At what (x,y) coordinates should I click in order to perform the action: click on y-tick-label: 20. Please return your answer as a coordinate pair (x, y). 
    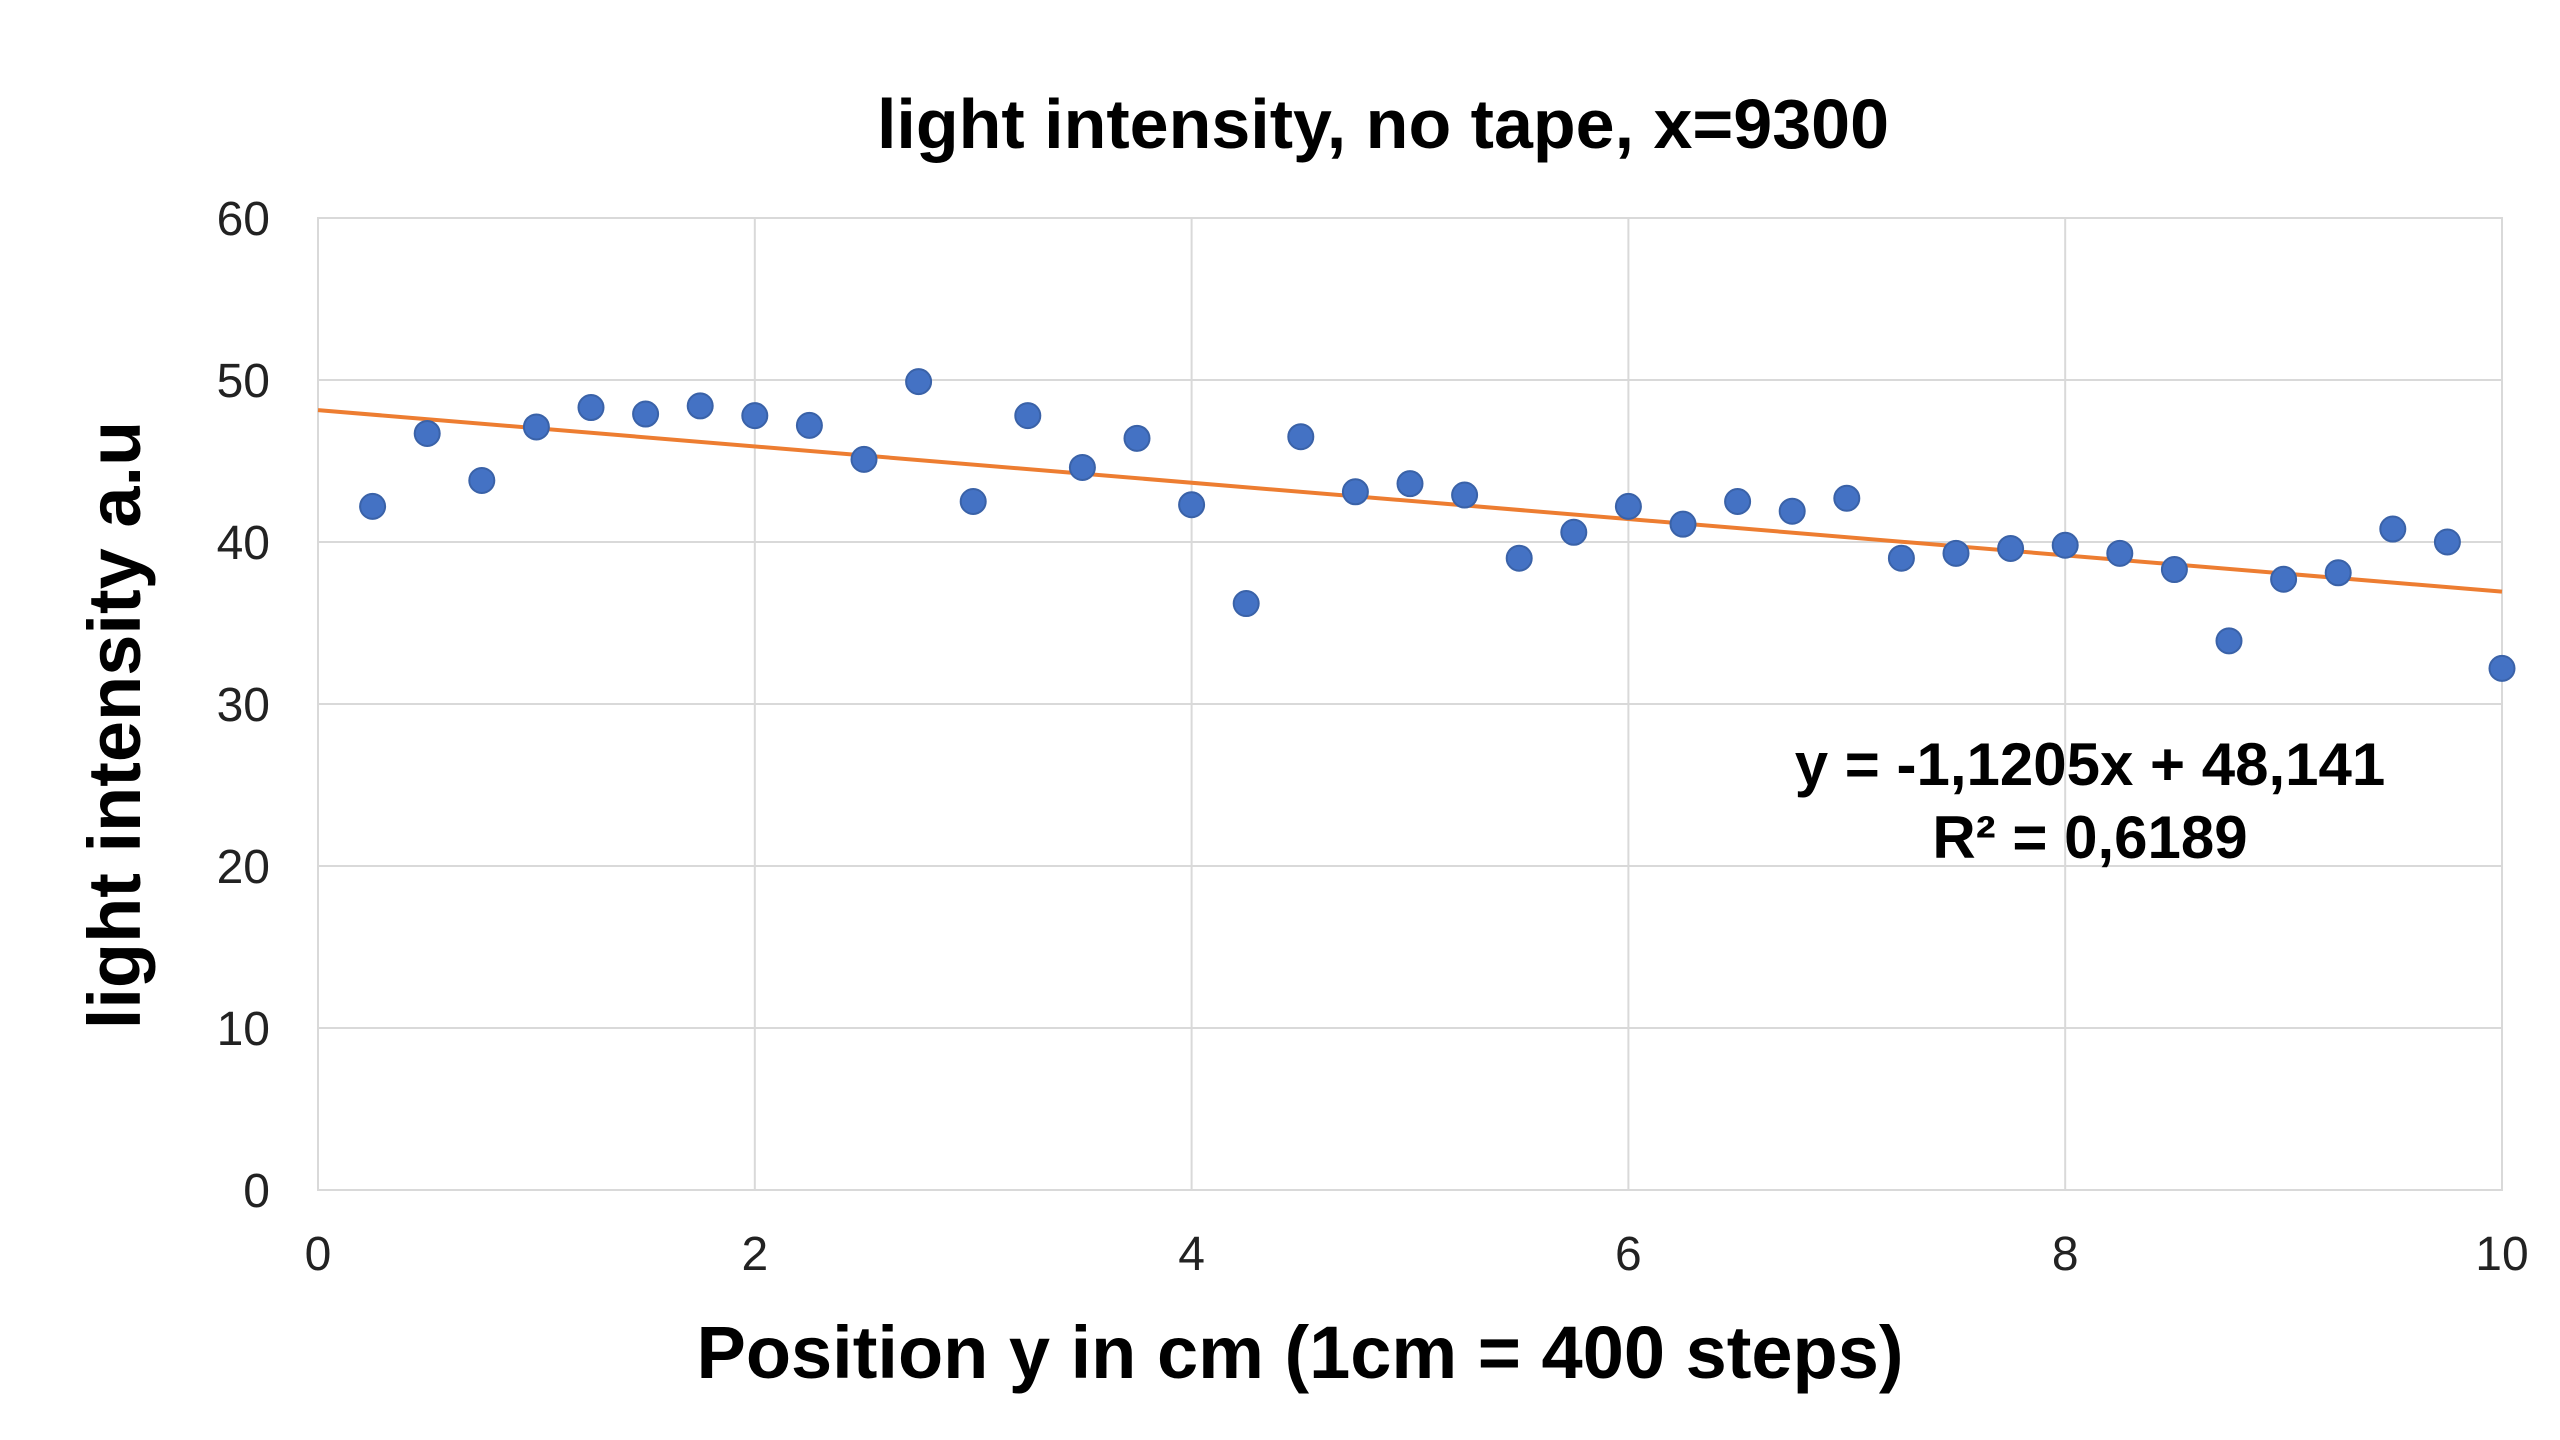
    Looking at the image, I should click on (243, 867).